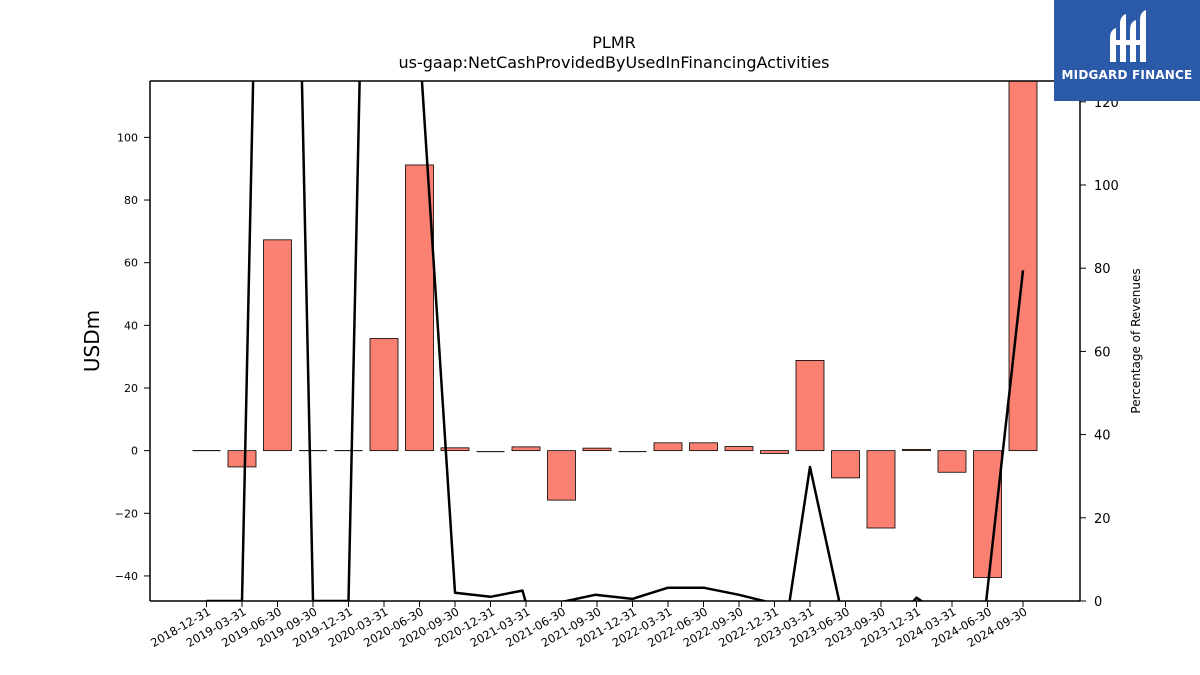 Image resolution: width=1200 pixels, height=675 pixels. Describe the element at coordinates (126, 513) in the screenshot. I see `y-tick-label: −20` at that location.